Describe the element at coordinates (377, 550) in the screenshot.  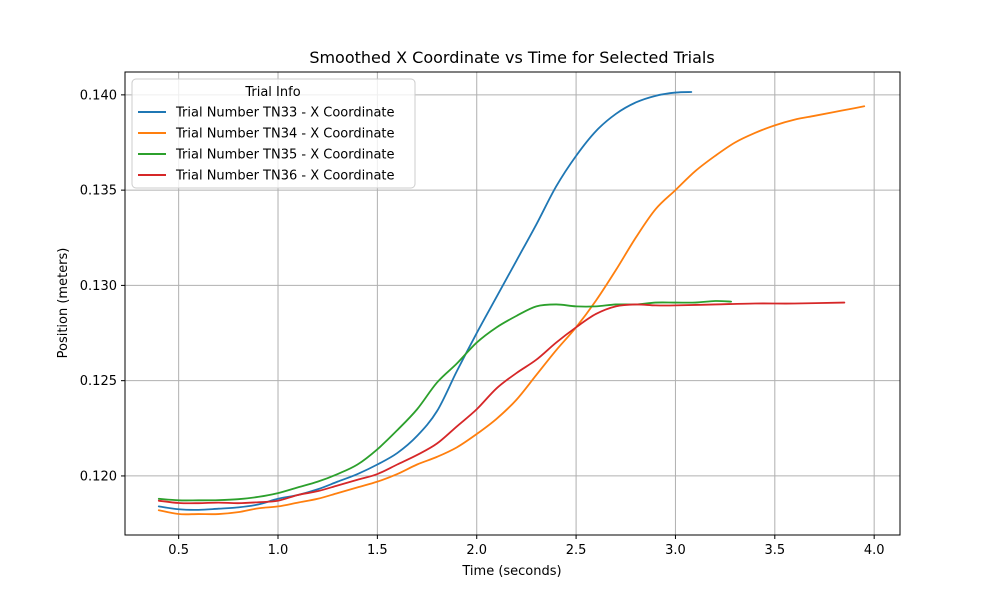
I see `x-tick-label: 1.5` at that location.